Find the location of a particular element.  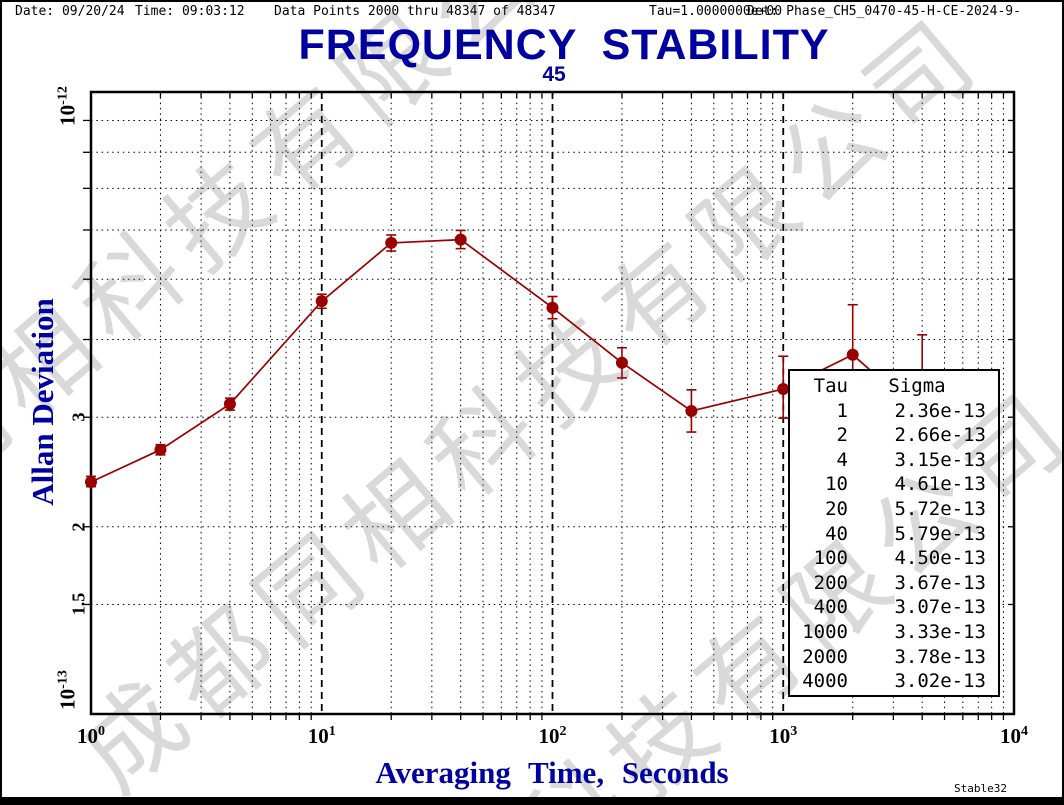

y-tick-label: 3 is located at coordinates (78, 417).